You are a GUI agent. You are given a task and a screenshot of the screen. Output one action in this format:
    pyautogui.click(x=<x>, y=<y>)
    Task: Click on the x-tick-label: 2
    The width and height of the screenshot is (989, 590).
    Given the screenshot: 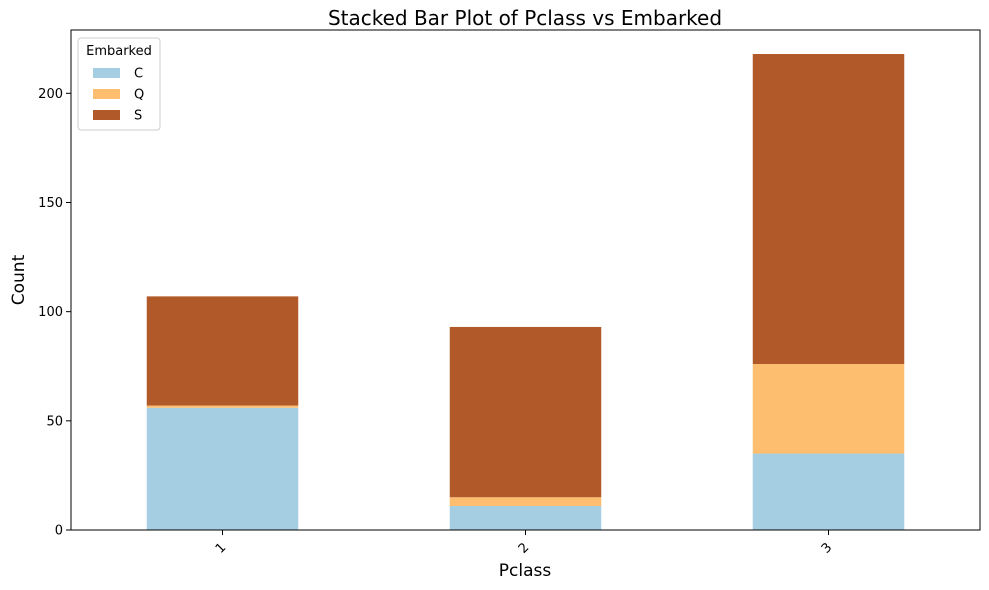 What is the action you would take?
    pyautogui.click(x=524, y=548)
    